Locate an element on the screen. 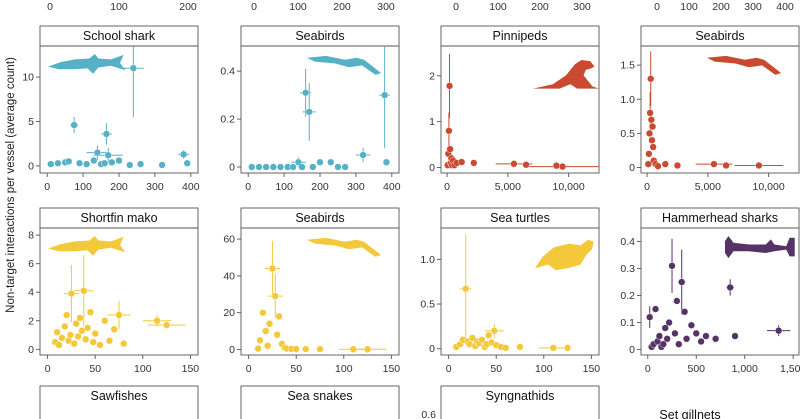  y-tick-label: 0.2 is located at coordinates (627, 296).